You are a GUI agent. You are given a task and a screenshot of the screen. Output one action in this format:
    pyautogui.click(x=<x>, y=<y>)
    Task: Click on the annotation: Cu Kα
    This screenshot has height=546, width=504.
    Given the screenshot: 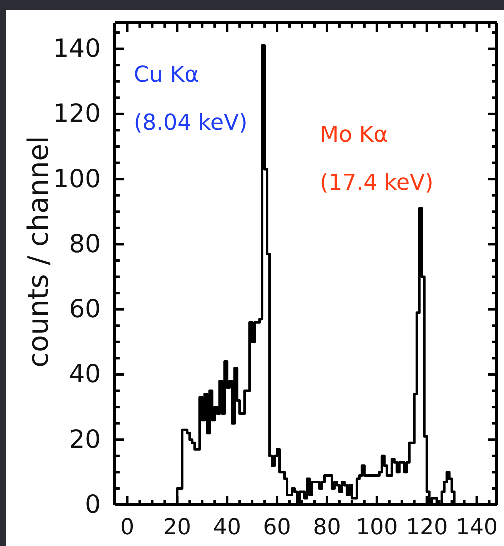 What is the action you would take?
    pyautogui.click(x=167, y=75)
    